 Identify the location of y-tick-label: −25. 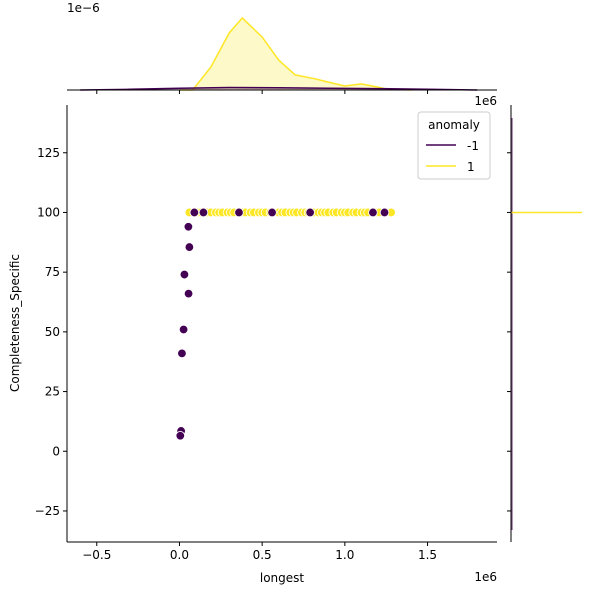
(47, 511).